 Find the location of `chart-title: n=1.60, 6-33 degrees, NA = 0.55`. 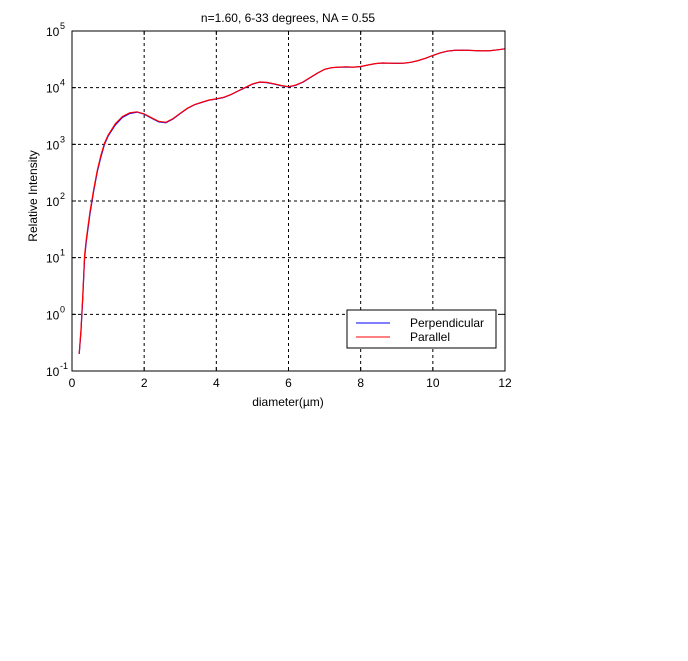

chart-title: n=1.60, 6-33 degrees, NA = 0.55 is located at coordinates (288, 18).